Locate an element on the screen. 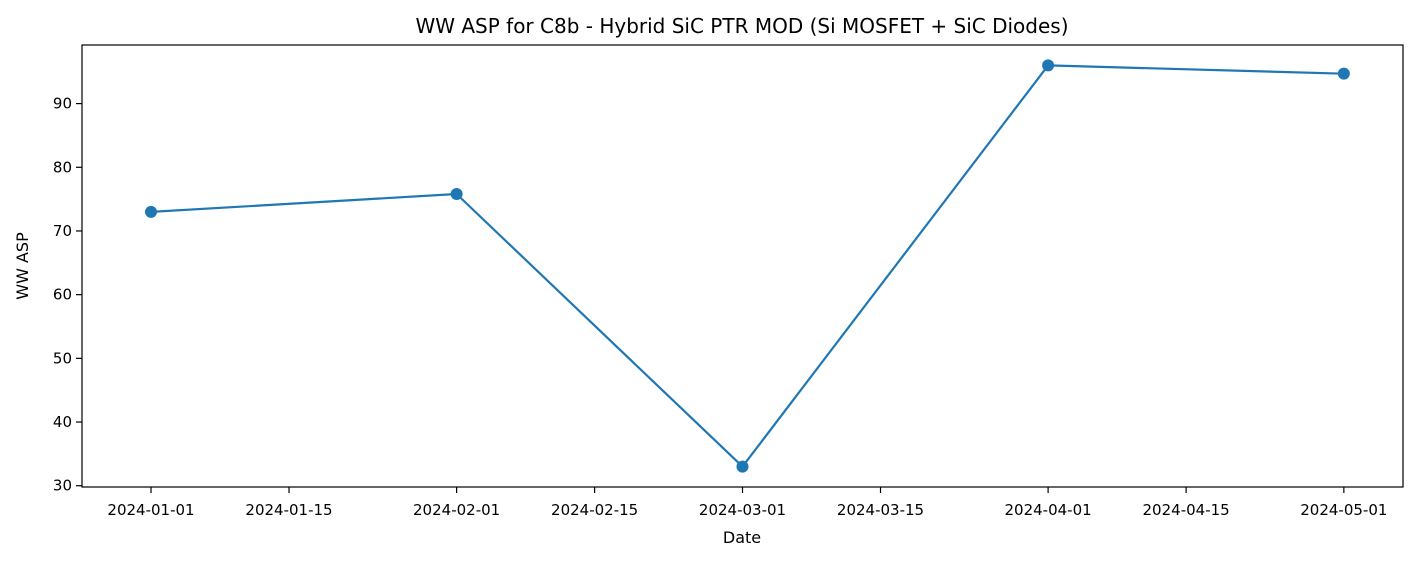 This screenshot has height=561, width=1418. y-tick-label: 50 is located at coordinates (62, 358).